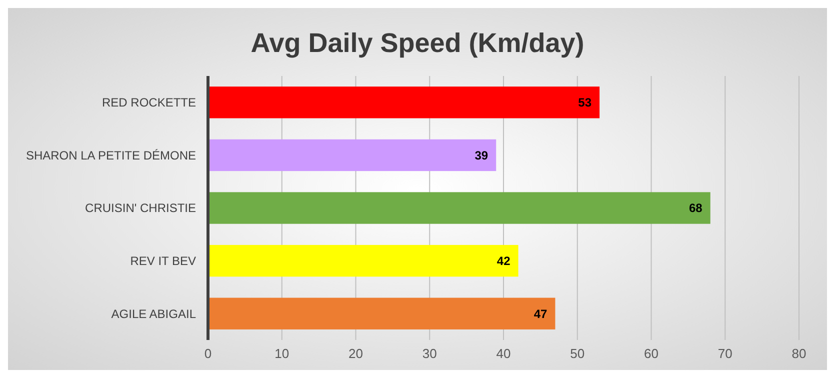 This screenshot has height=378, width=835. I want to click on x-tick-label: 40, so click(503, 353).